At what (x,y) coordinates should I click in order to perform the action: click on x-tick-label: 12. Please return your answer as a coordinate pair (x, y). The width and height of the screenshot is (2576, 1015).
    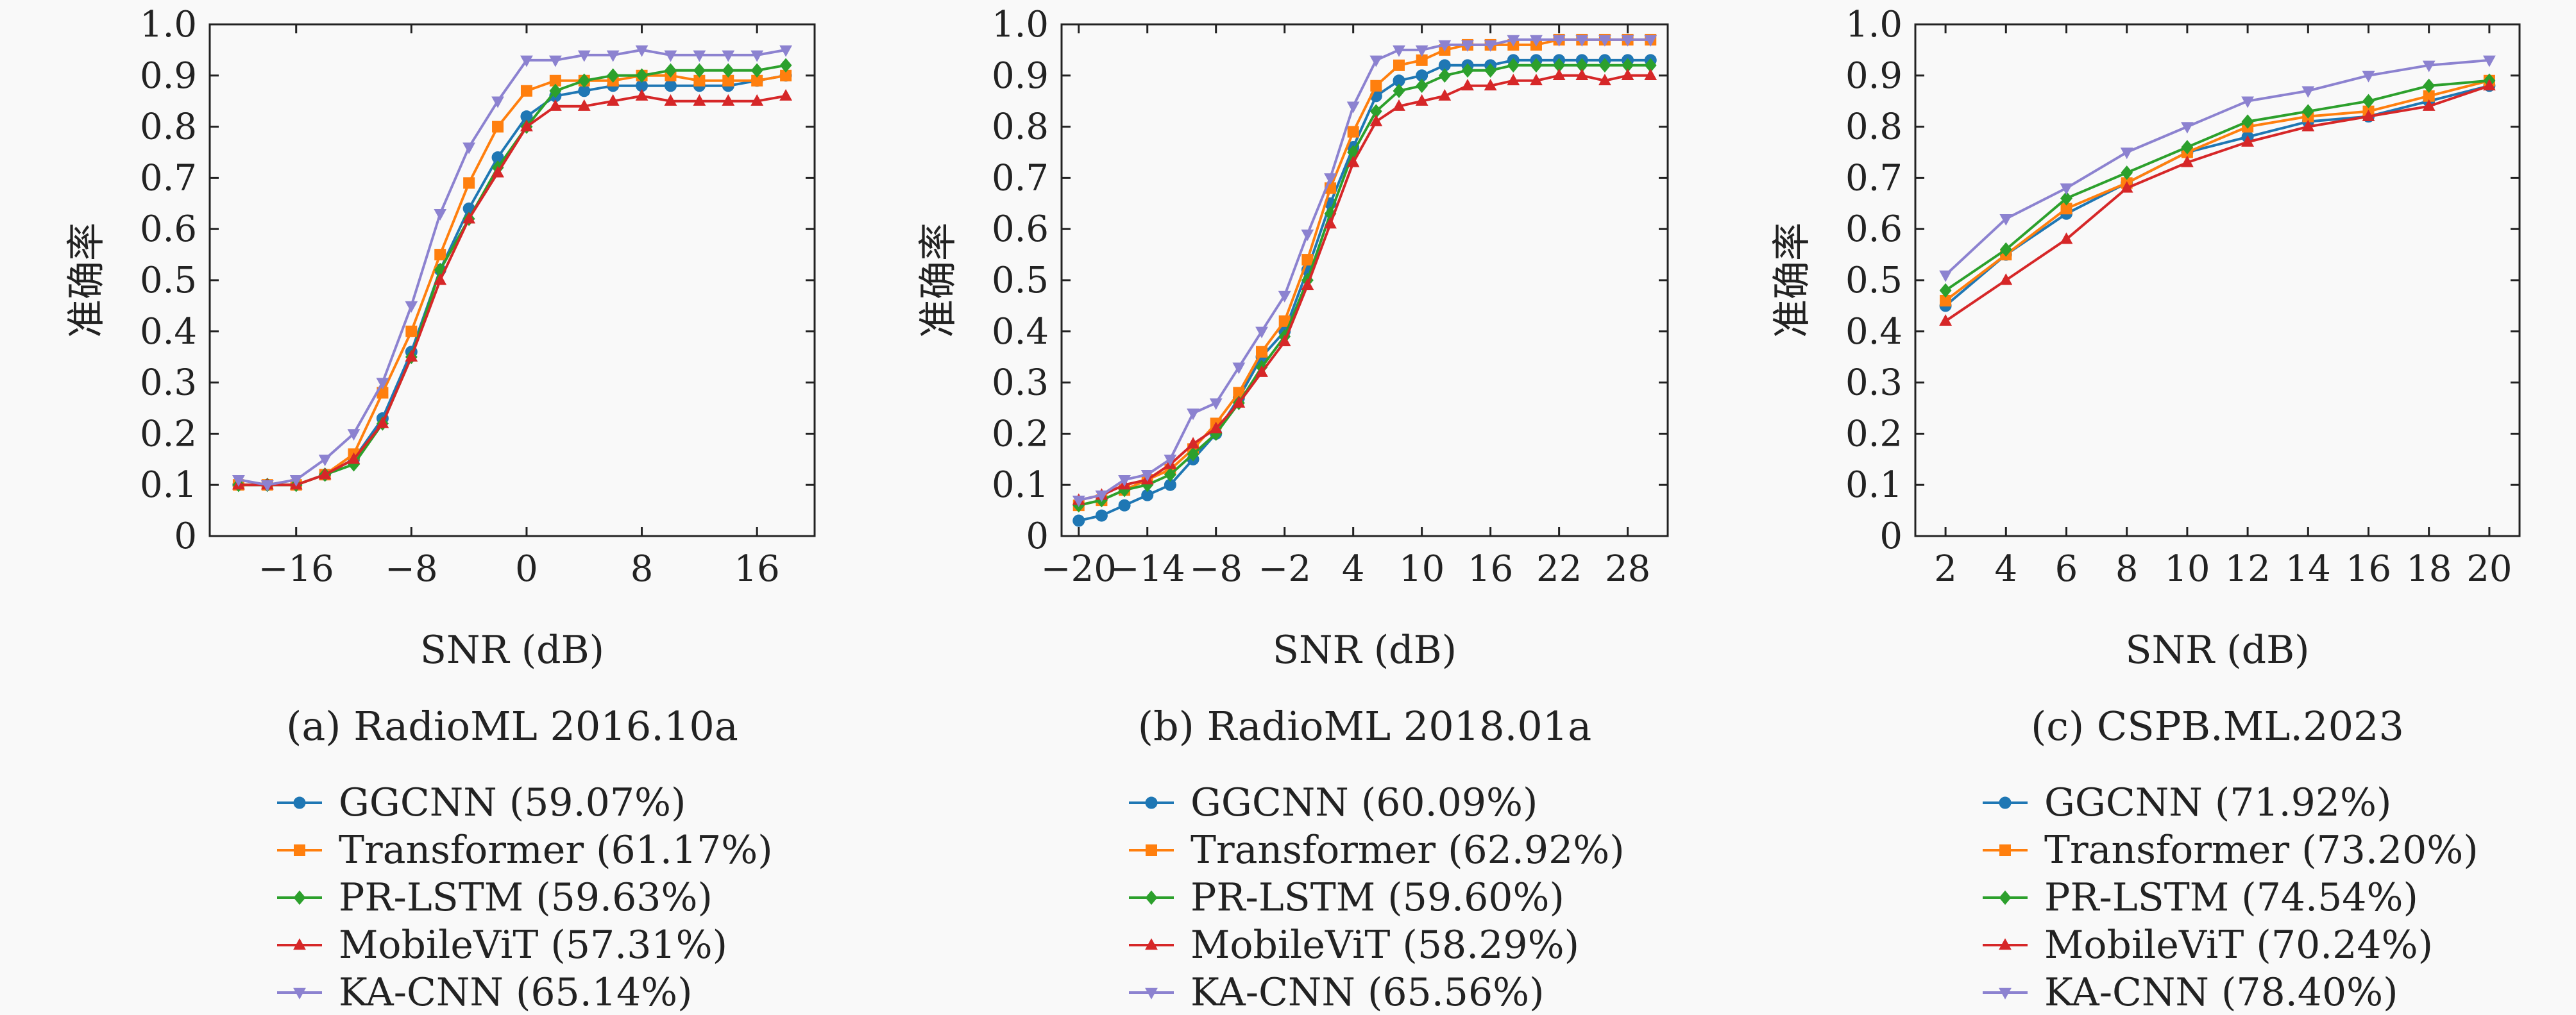
    Looking at the image, I should click on (2247, 569).